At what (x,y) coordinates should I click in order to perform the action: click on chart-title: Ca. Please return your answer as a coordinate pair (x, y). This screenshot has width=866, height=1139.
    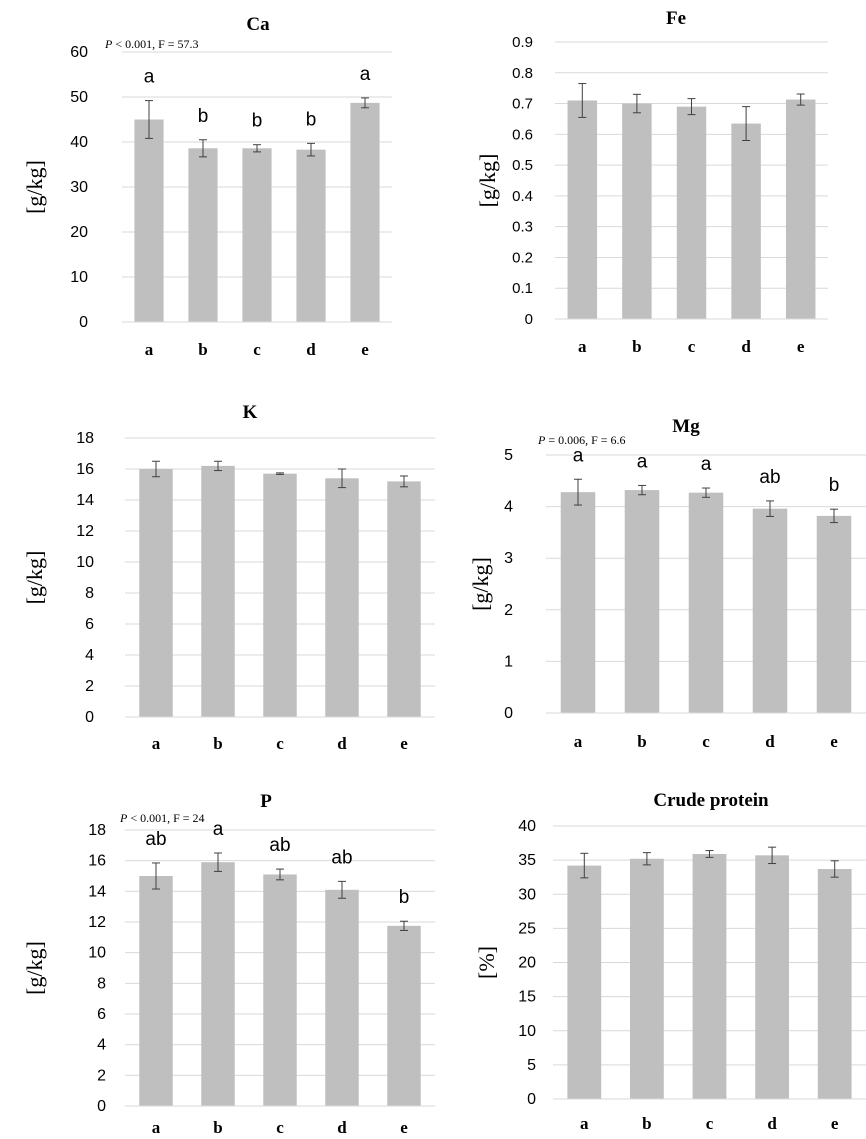
    Looking at the image, I should click on (258, 24).